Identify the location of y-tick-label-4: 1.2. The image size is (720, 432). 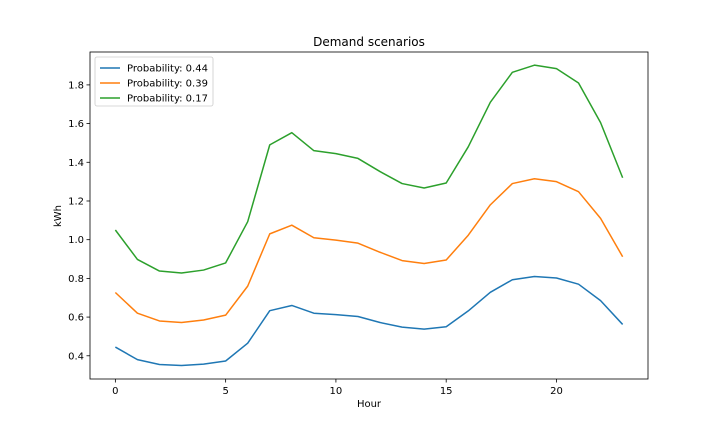
(76, 201).